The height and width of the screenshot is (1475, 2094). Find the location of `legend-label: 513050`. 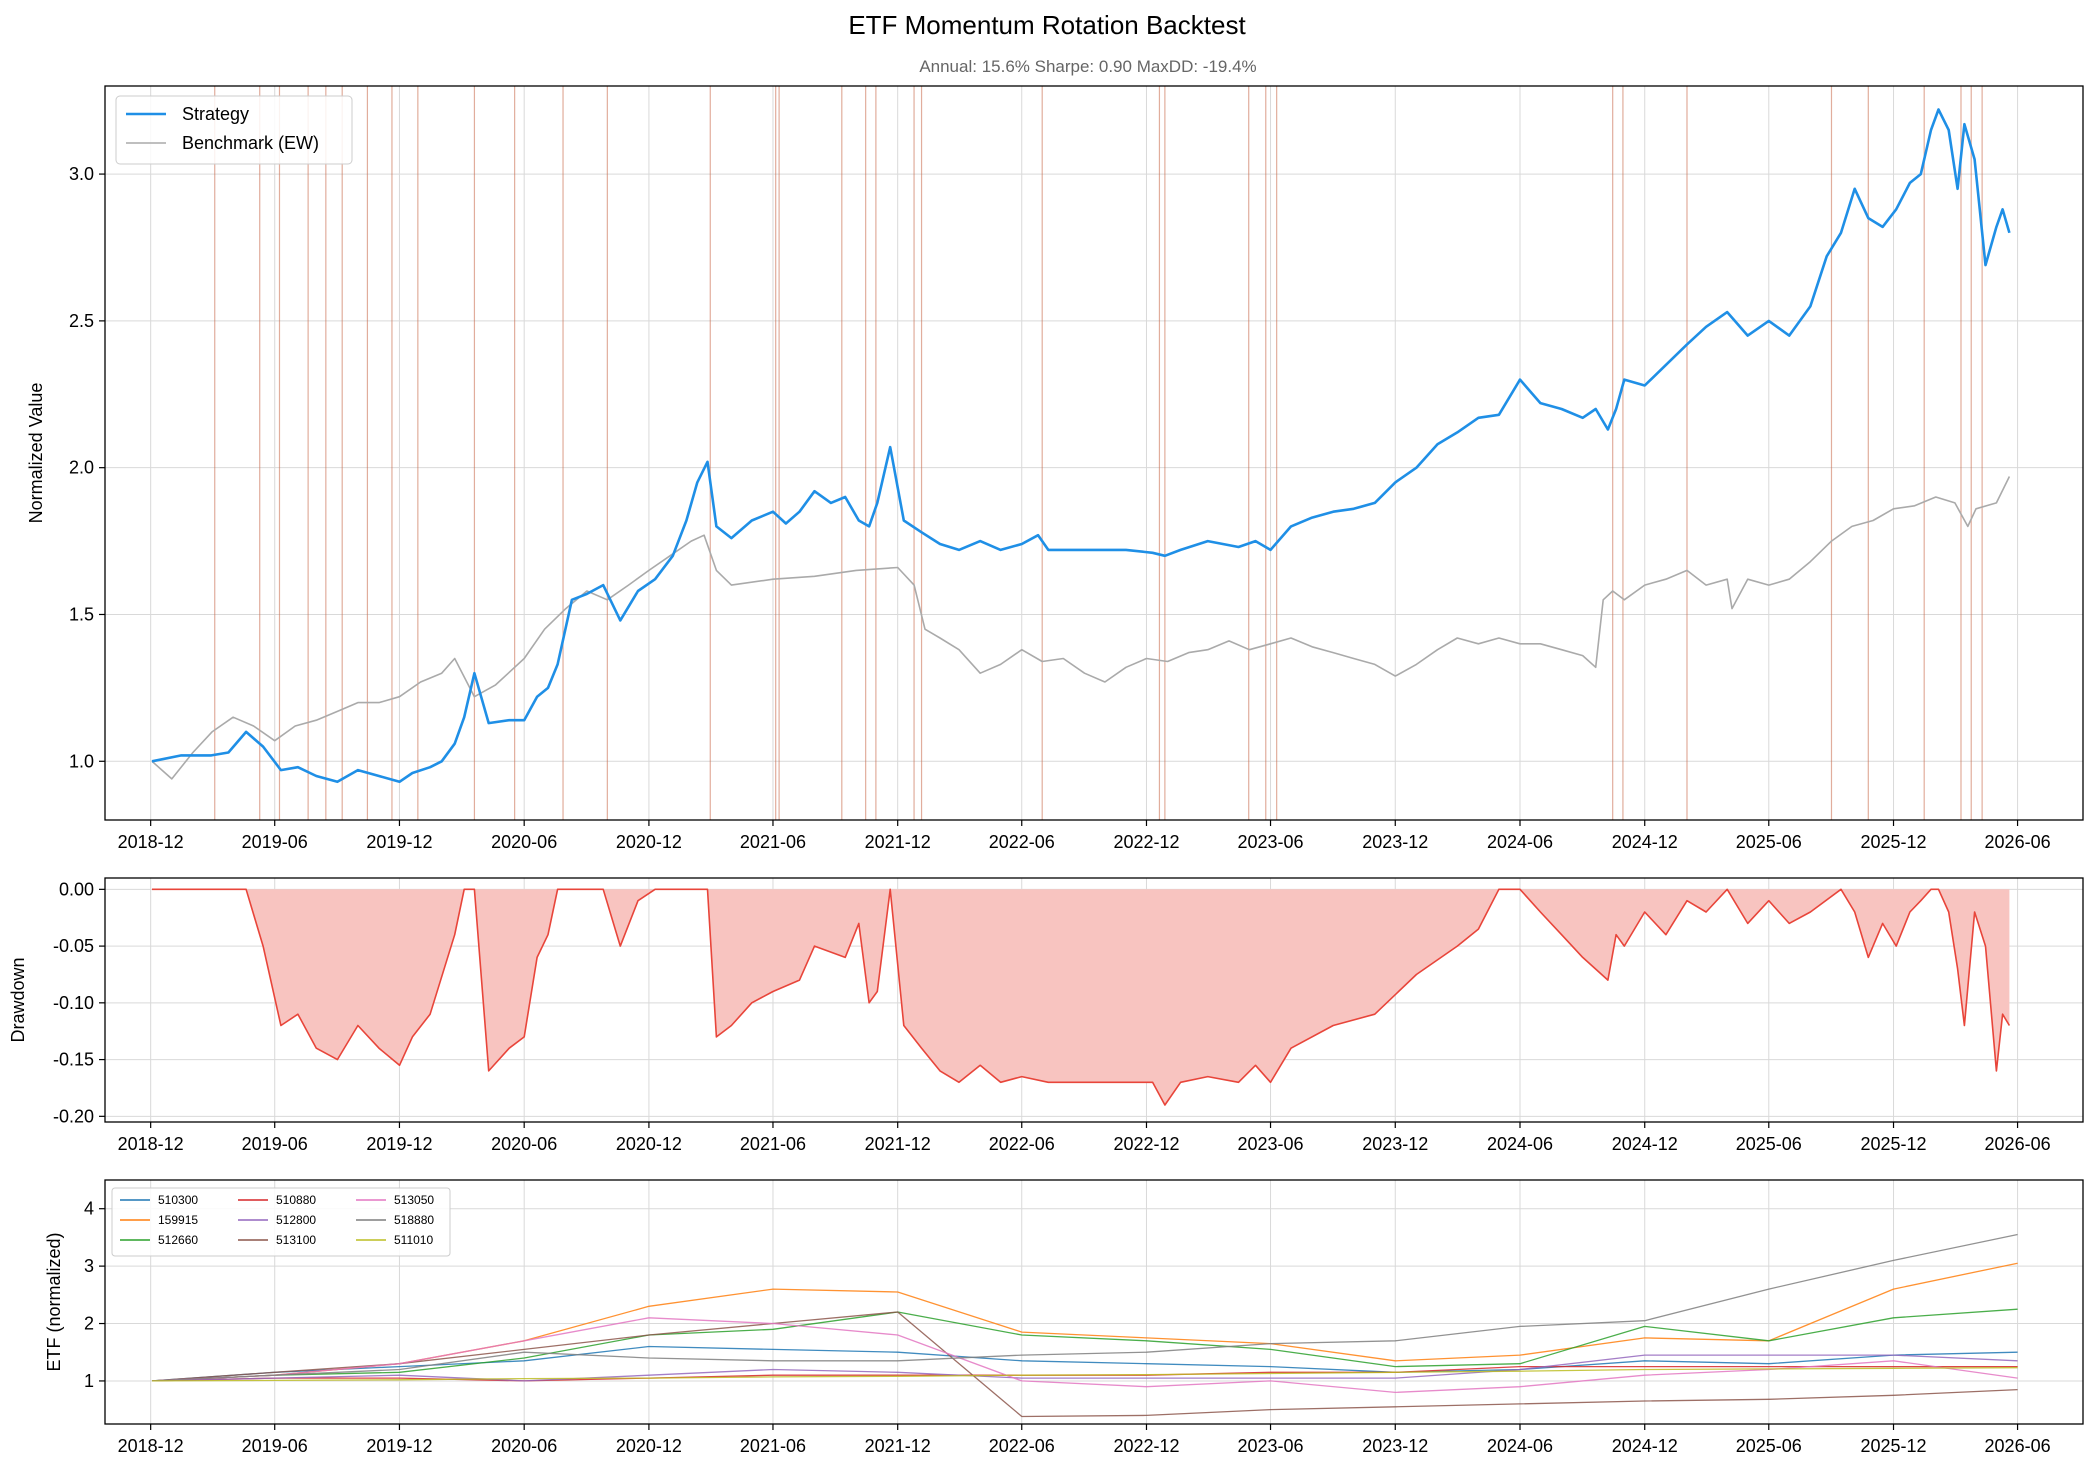

legend-label: 513050 is located at coordinates (414, 1200).